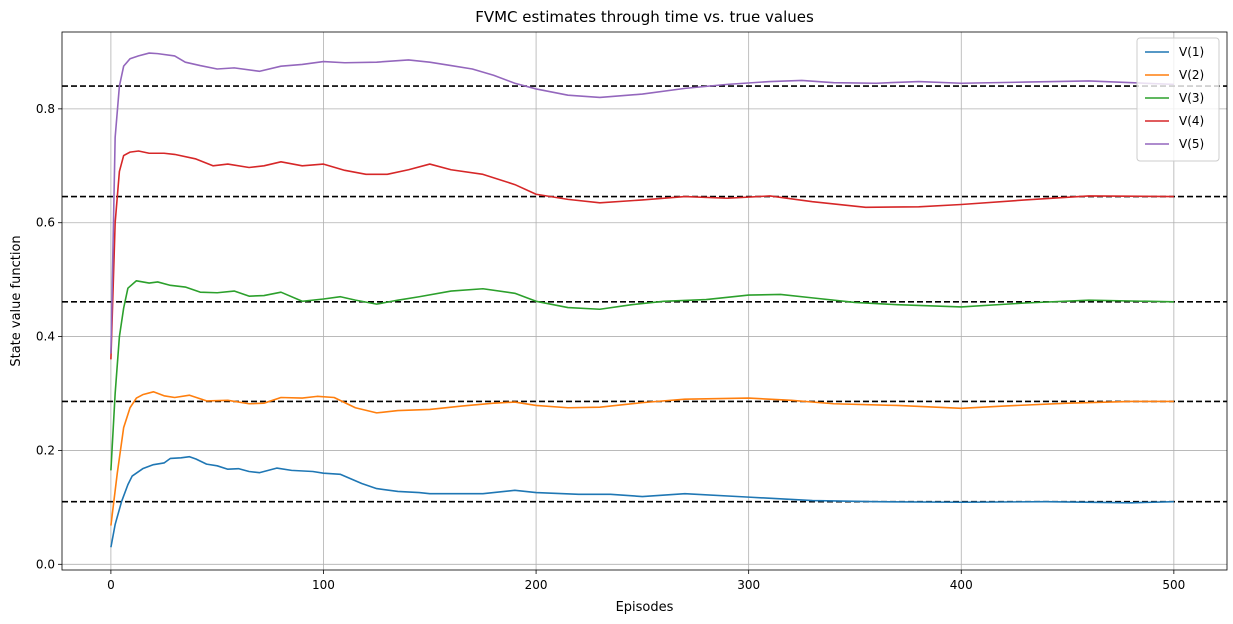 The width and height of the screenshot is (1233, 624). Describe the element at coordinates (1191, 52) in the screenshot. I see `legend-label: V(1)` at that location.